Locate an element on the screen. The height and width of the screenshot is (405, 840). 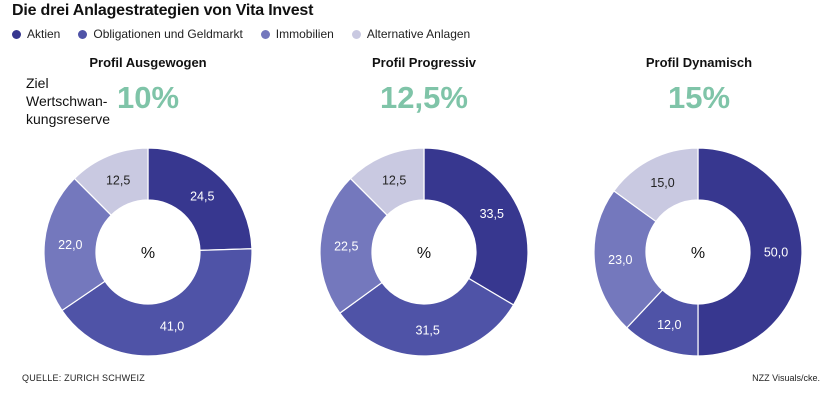
target-reserve-dynamisch: 15% is located at coordinates (699, 97).